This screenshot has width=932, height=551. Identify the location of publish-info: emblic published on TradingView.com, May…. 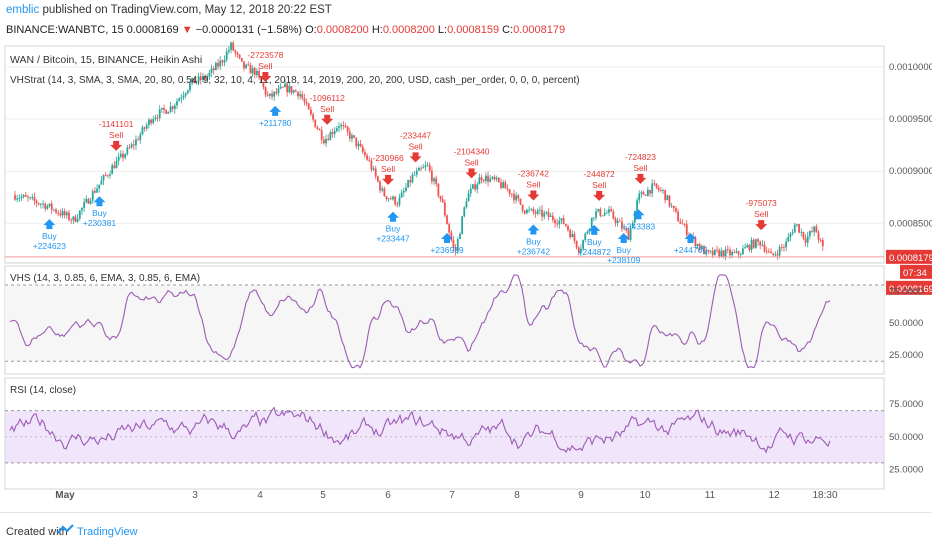
(169, 10).